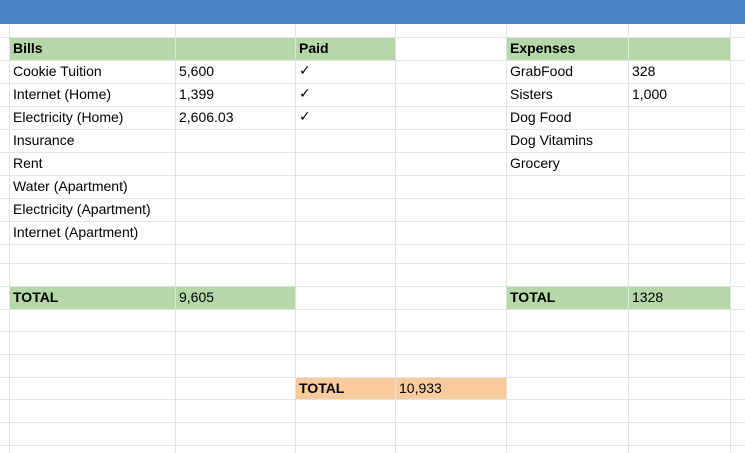  Describe the element at coordinates (28, 48) in the screenshot. I see `bills-header: Bills` at that location.